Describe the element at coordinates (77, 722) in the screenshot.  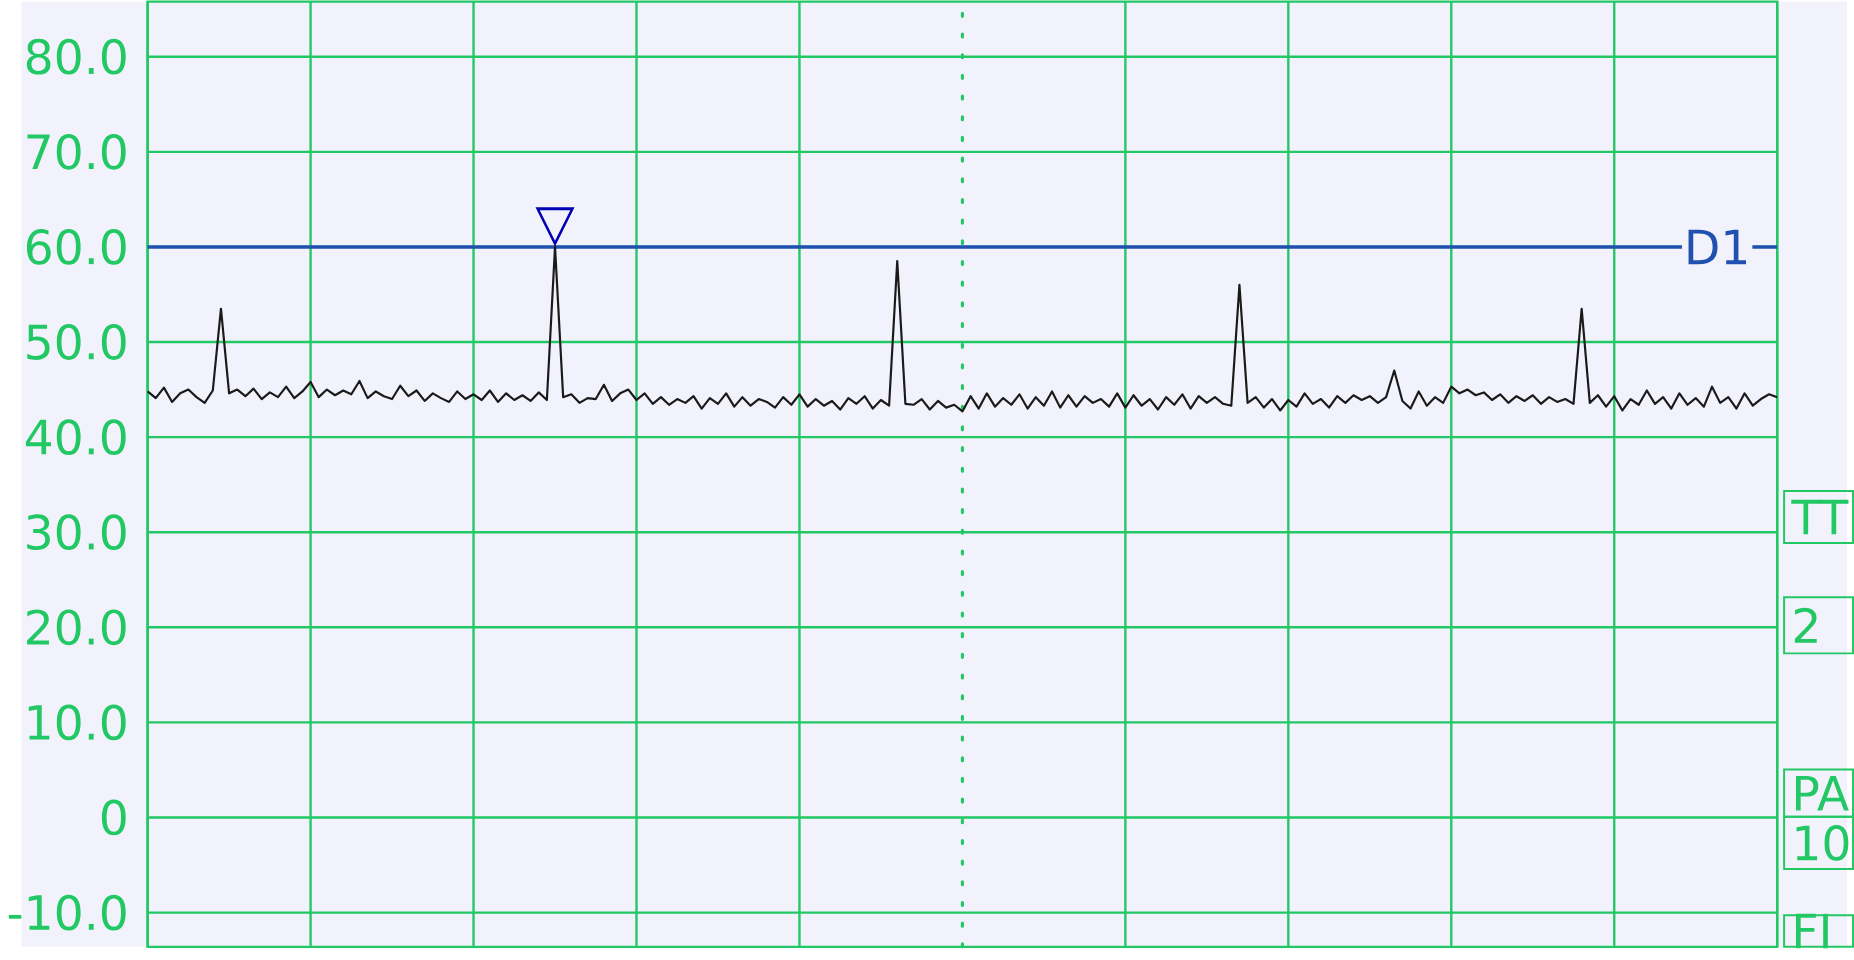
I see `y-tick-label: 10.0` at that location.